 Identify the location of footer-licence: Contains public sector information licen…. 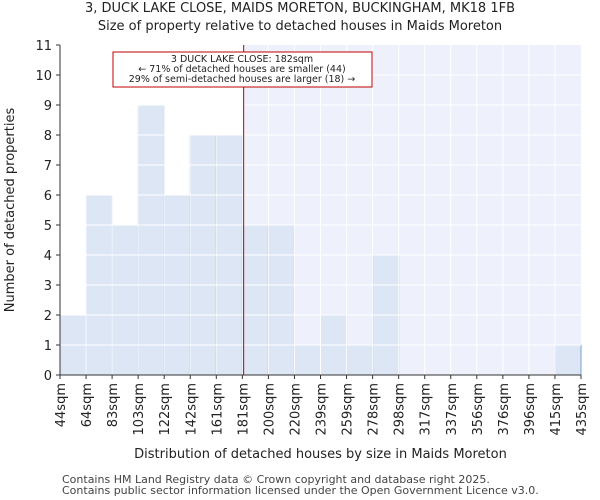
(300, 490).